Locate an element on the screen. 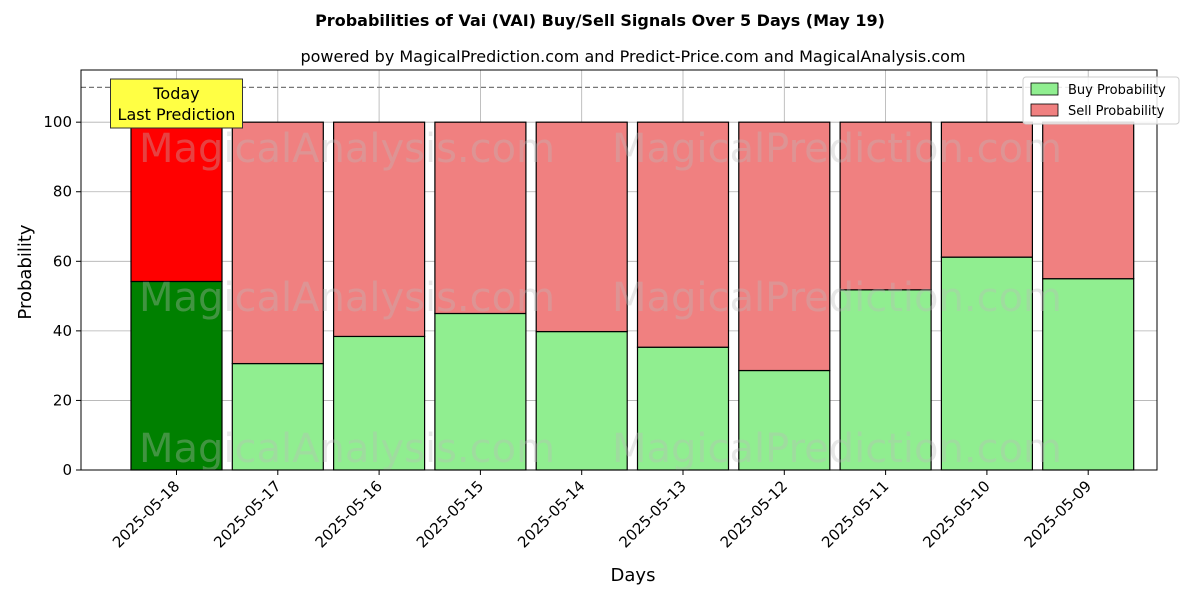 The width and height of the screenshot is (1200, 600). legend: Buy Probability Sell Probability is located at coordinates (1101, 100).